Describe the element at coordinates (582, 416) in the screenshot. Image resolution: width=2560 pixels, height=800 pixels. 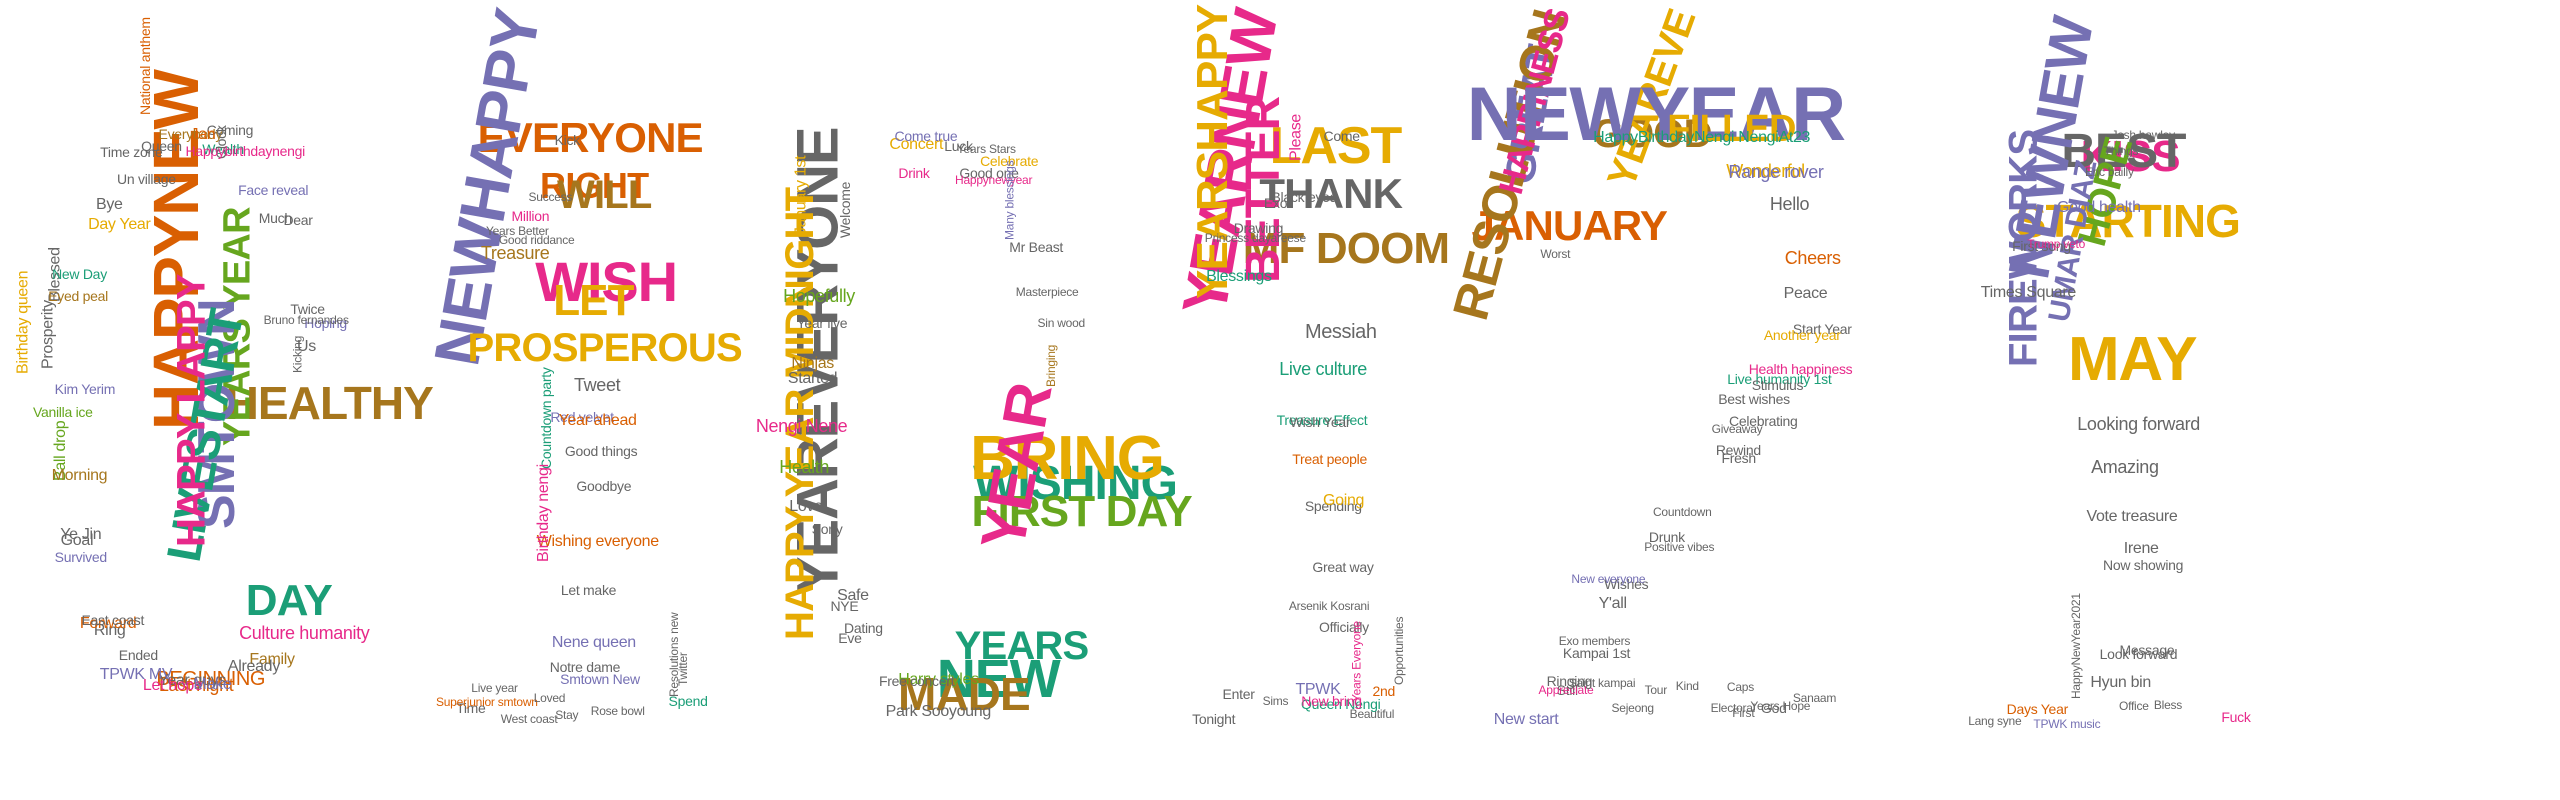
I see `cloud-word: Red velvet` at that location.